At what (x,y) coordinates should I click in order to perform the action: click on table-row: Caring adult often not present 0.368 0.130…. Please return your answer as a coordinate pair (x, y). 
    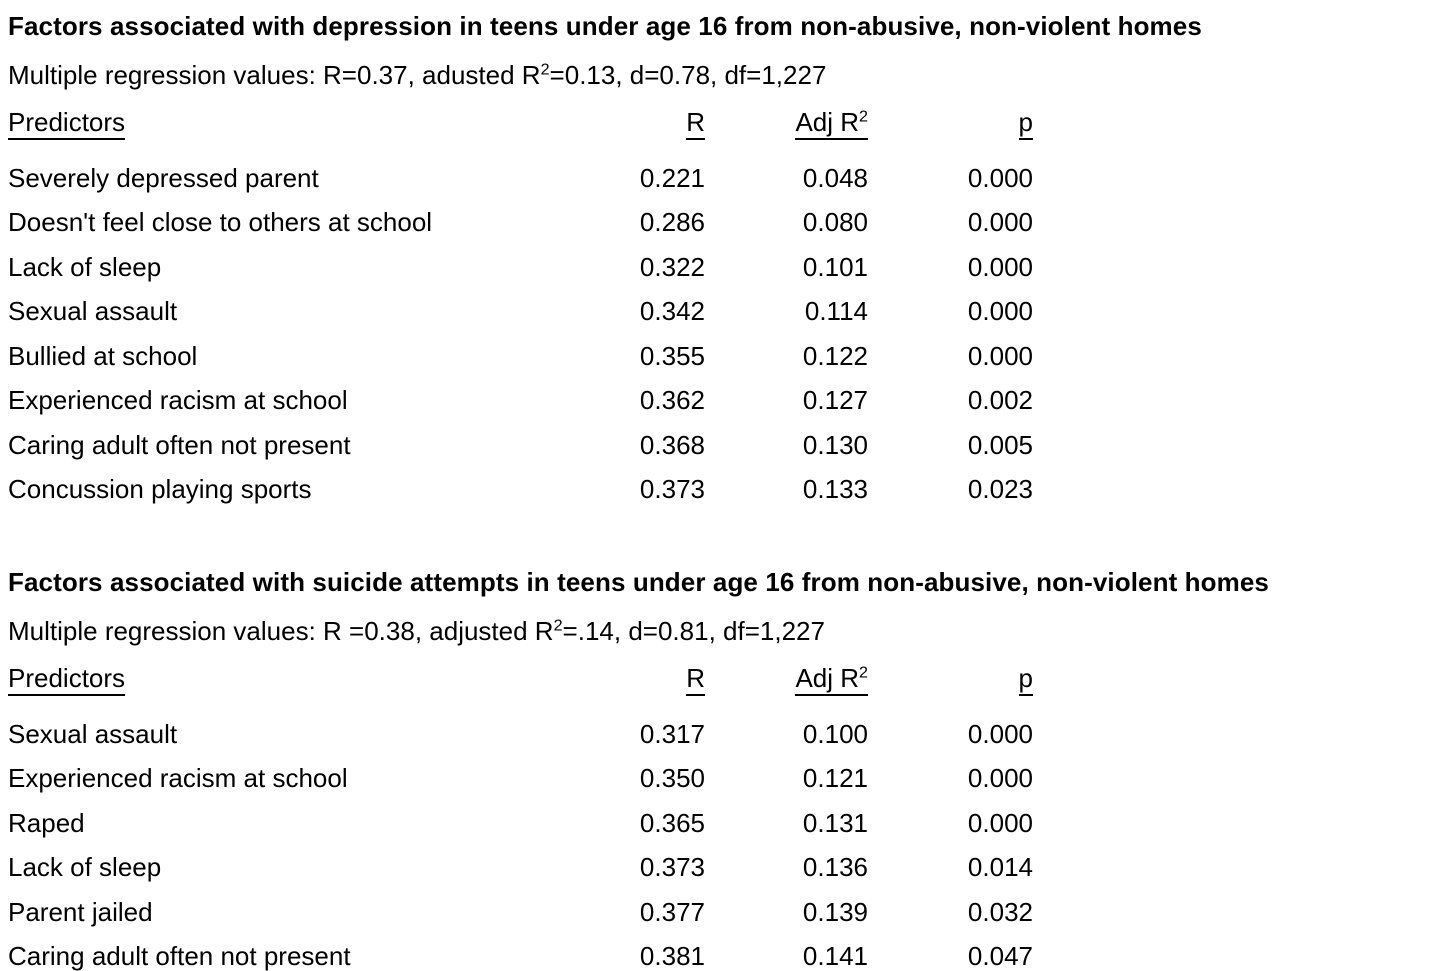
    Looking at the image, I should click on (520, 445).